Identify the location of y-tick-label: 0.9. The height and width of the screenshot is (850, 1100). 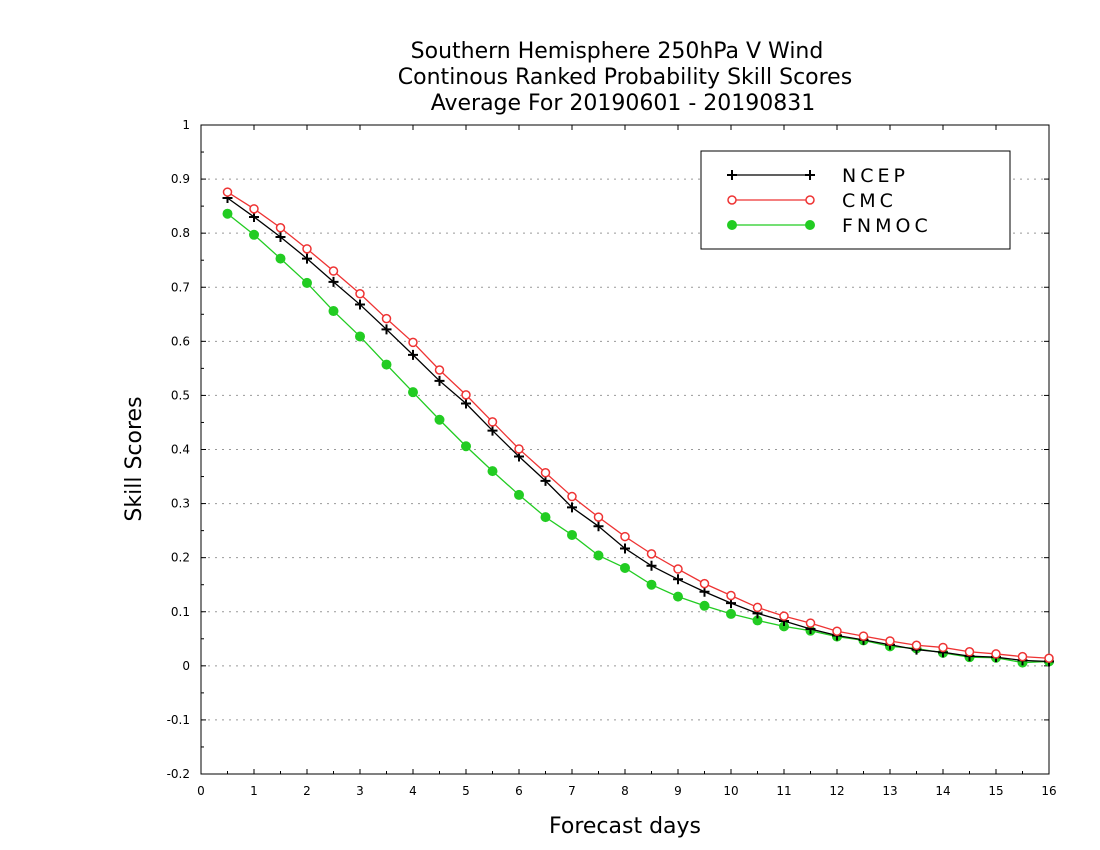
(180, 179).